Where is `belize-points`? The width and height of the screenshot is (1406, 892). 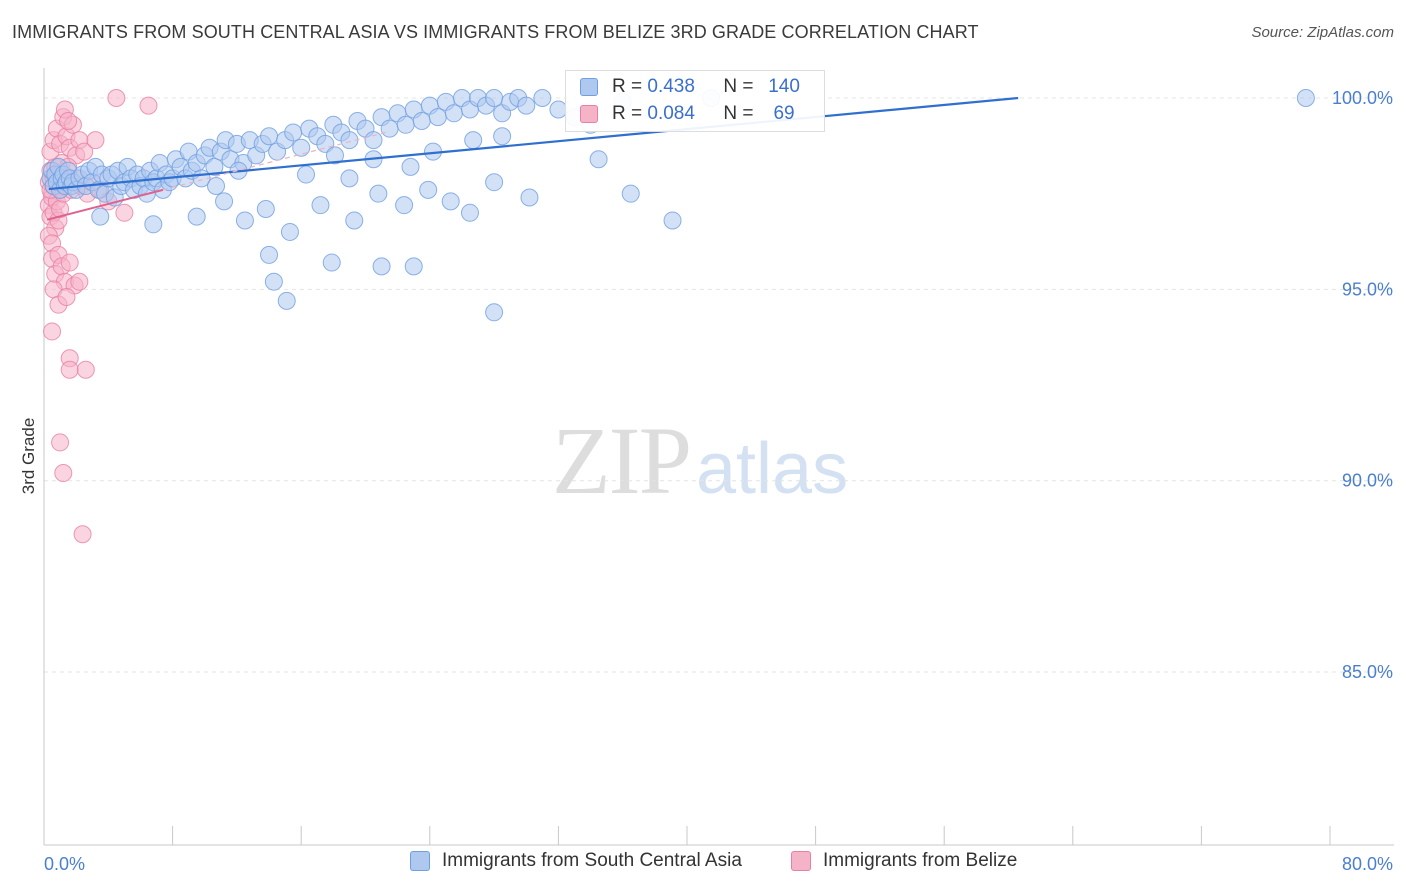 belize-points is located at coordinates (98, 316).